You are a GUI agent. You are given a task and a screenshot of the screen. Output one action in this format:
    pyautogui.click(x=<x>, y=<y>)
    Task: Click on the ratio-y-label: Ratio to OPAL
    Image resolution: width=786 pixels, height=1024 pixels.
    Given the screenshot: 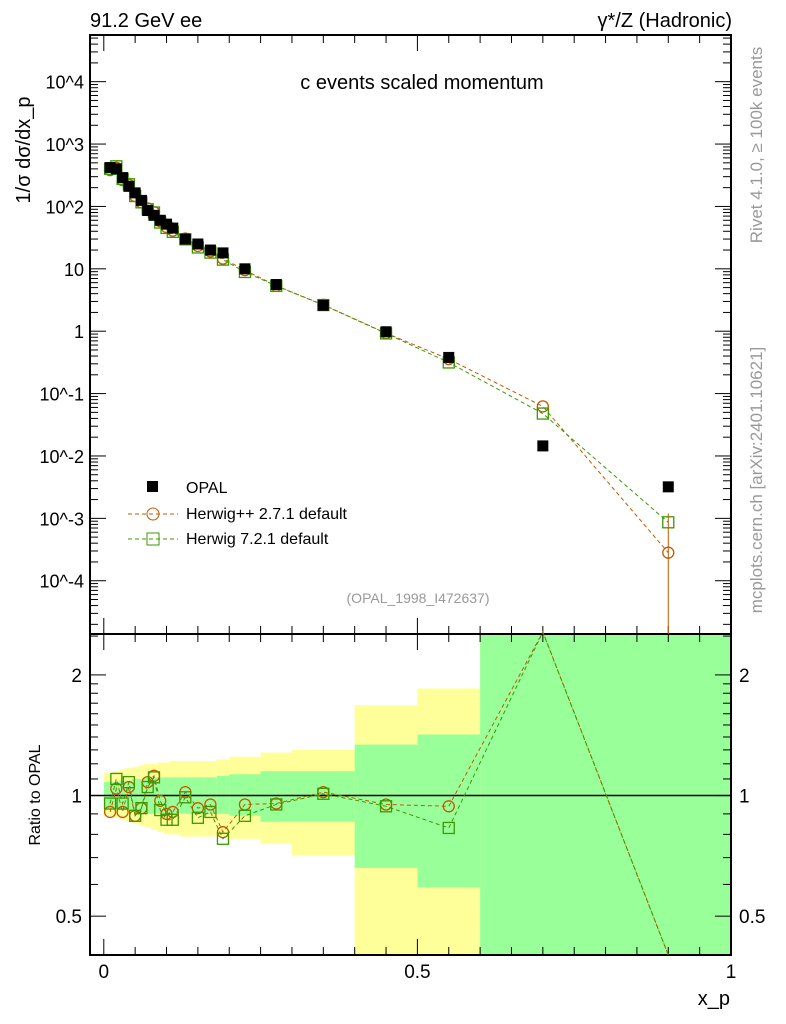 What is the action you would take?
    pyautogui.click(x=35, y=794)
    